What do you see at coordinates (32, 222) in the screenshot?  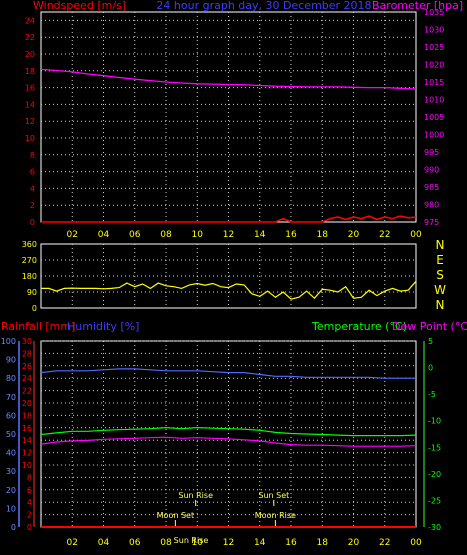 I see `windspeed-tick-label: 0` at bounding box center [32, 222].